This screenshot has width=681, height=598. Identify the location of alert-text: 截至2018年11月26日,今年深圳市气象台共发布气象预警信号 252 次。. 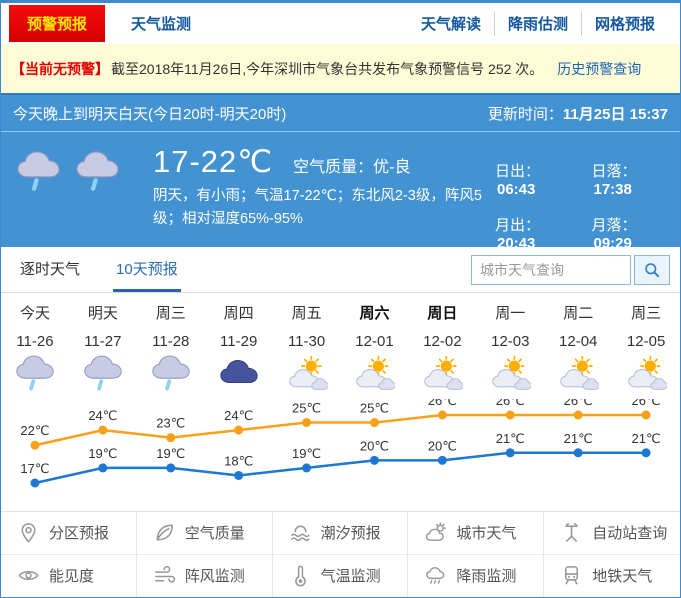
(327, 68).